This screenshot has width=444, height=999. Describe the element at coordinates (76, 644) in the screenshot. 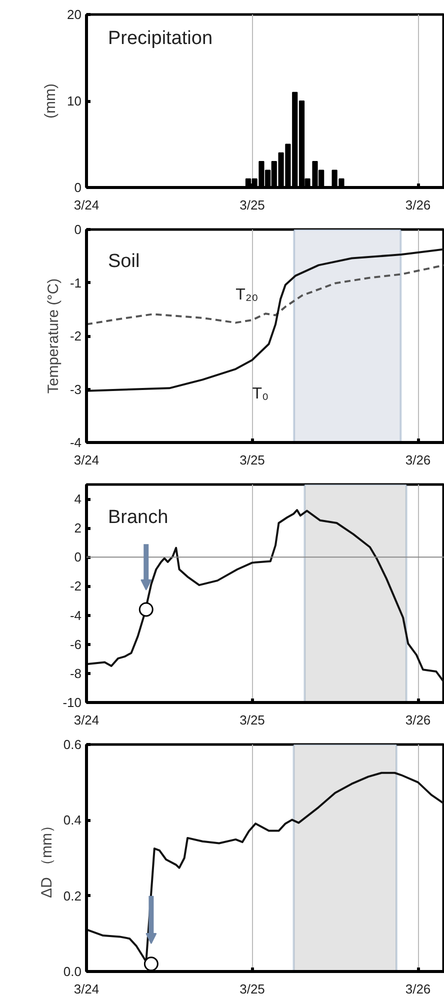

I see `y-tick-label: -6` at that location.